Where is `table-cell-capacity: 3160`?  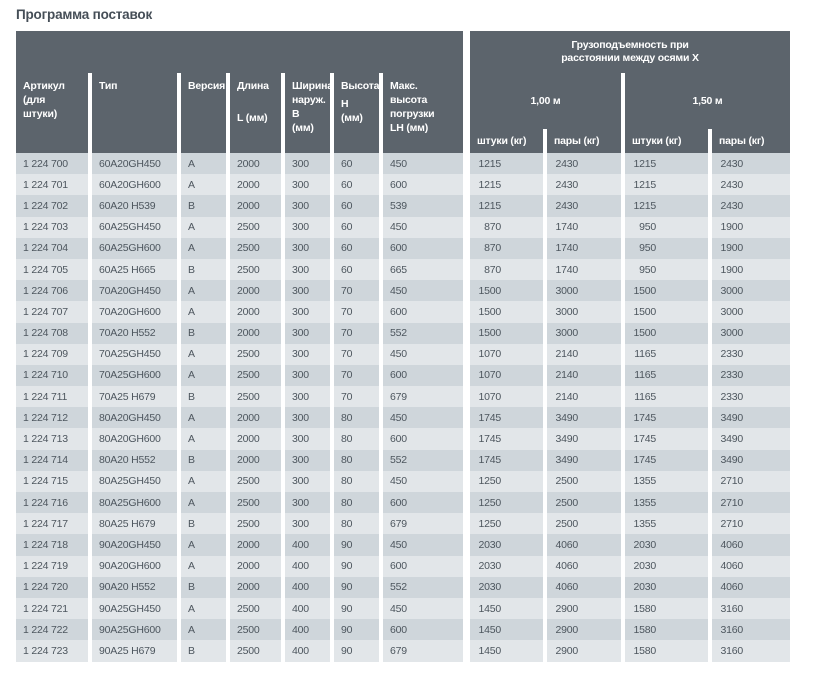 table-cell-capacity: 3160 is located at coordinates (751, 608).